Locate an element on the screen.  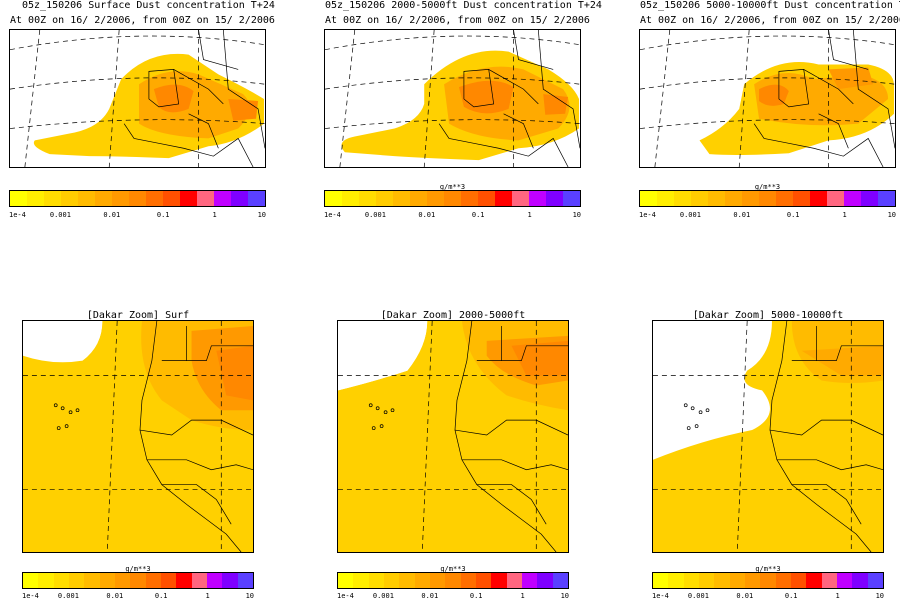
bottom-panel-2-map is located at coordinates (453, 436).